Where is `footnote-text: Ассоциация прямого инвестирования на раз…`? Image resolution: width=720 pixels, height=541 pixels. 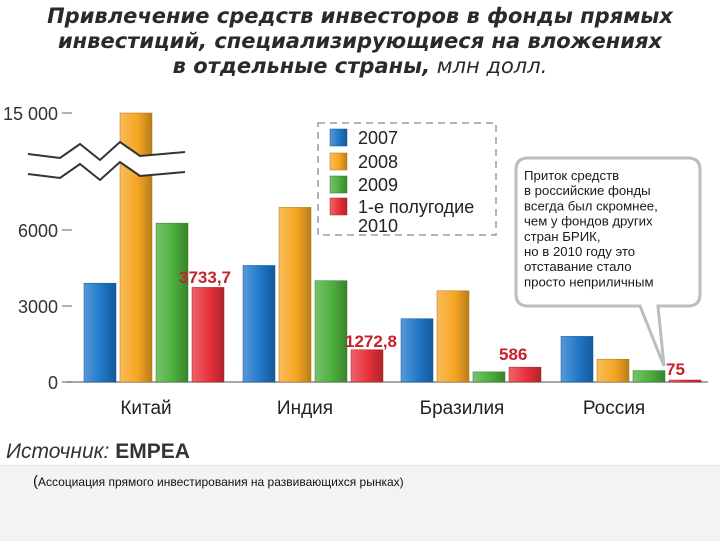
footnote-text: Ассоциация прямого инвестирования на раз… is located at coordinates (221, 482).